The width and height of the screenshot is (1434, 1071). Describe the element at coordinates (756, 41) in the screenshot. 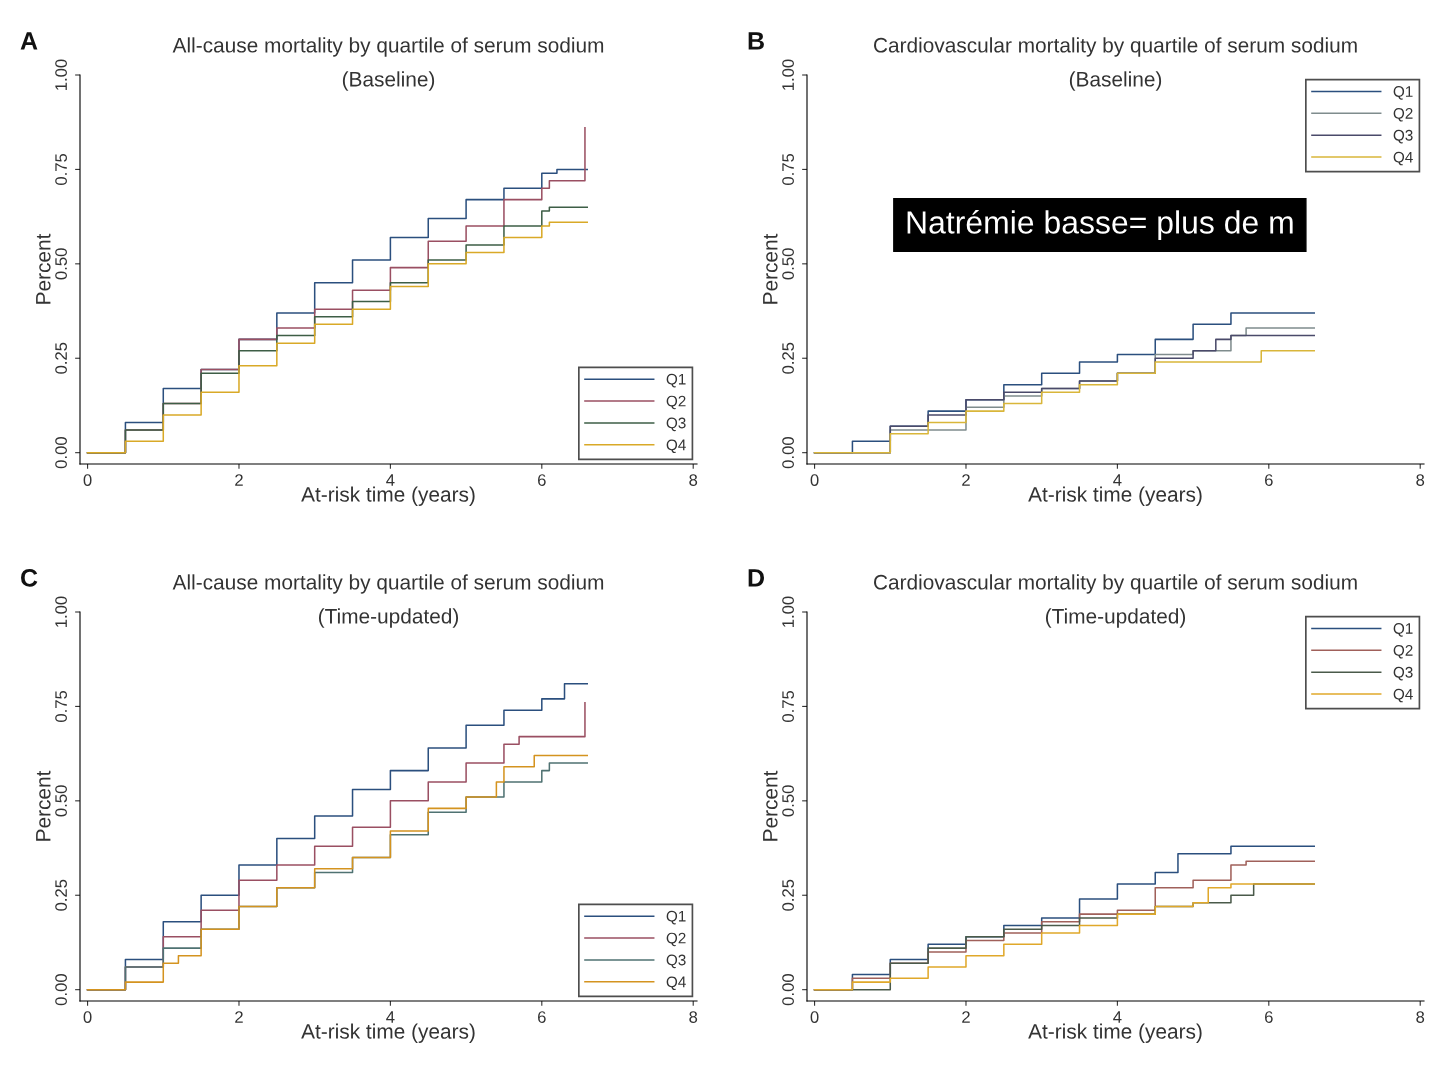

I see `text: B` at that location.